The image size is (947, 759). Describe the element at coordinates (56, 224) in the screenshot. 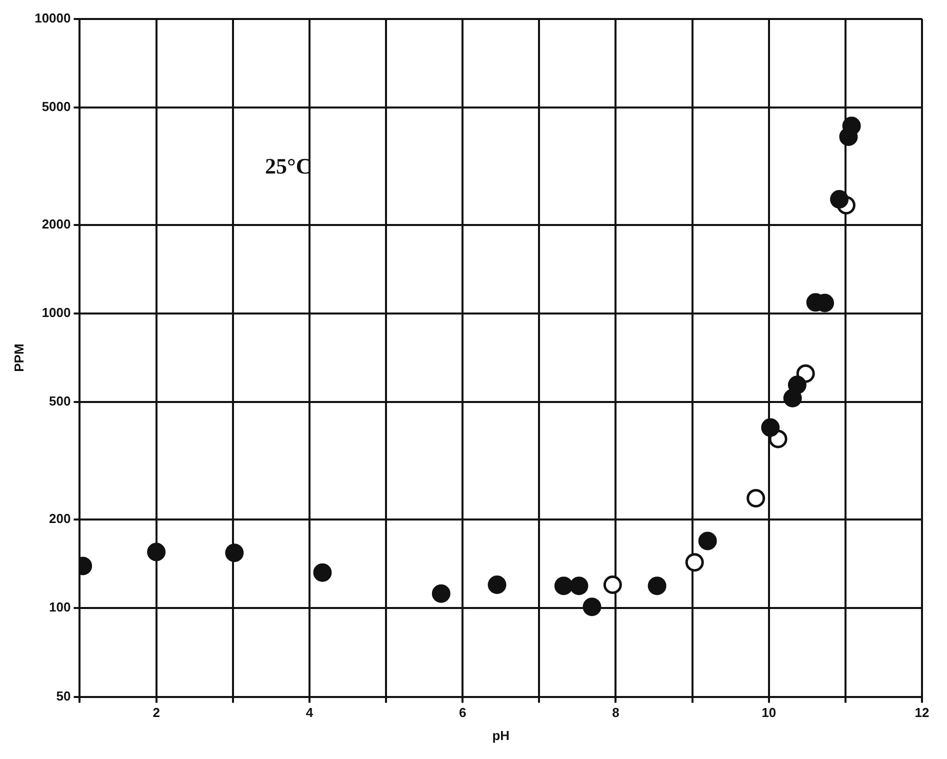

I see `y-tick-label: 2000` at that location.